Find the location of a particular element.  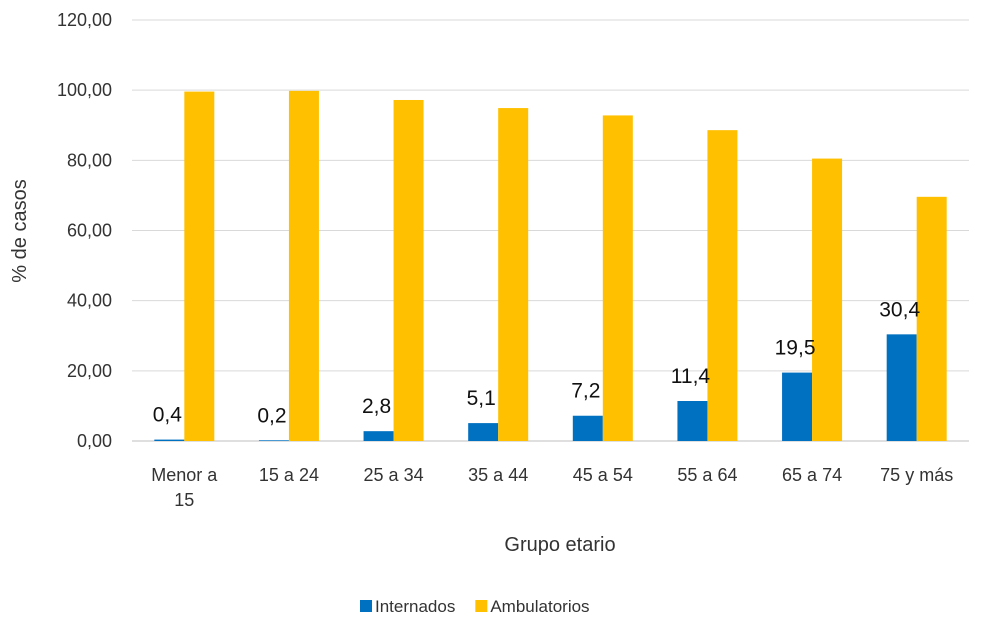

y-axis-ticks: 0,00 20,00 40,00 60,00 80,00 100,00 120,00 is located at coordinates (84, 230).